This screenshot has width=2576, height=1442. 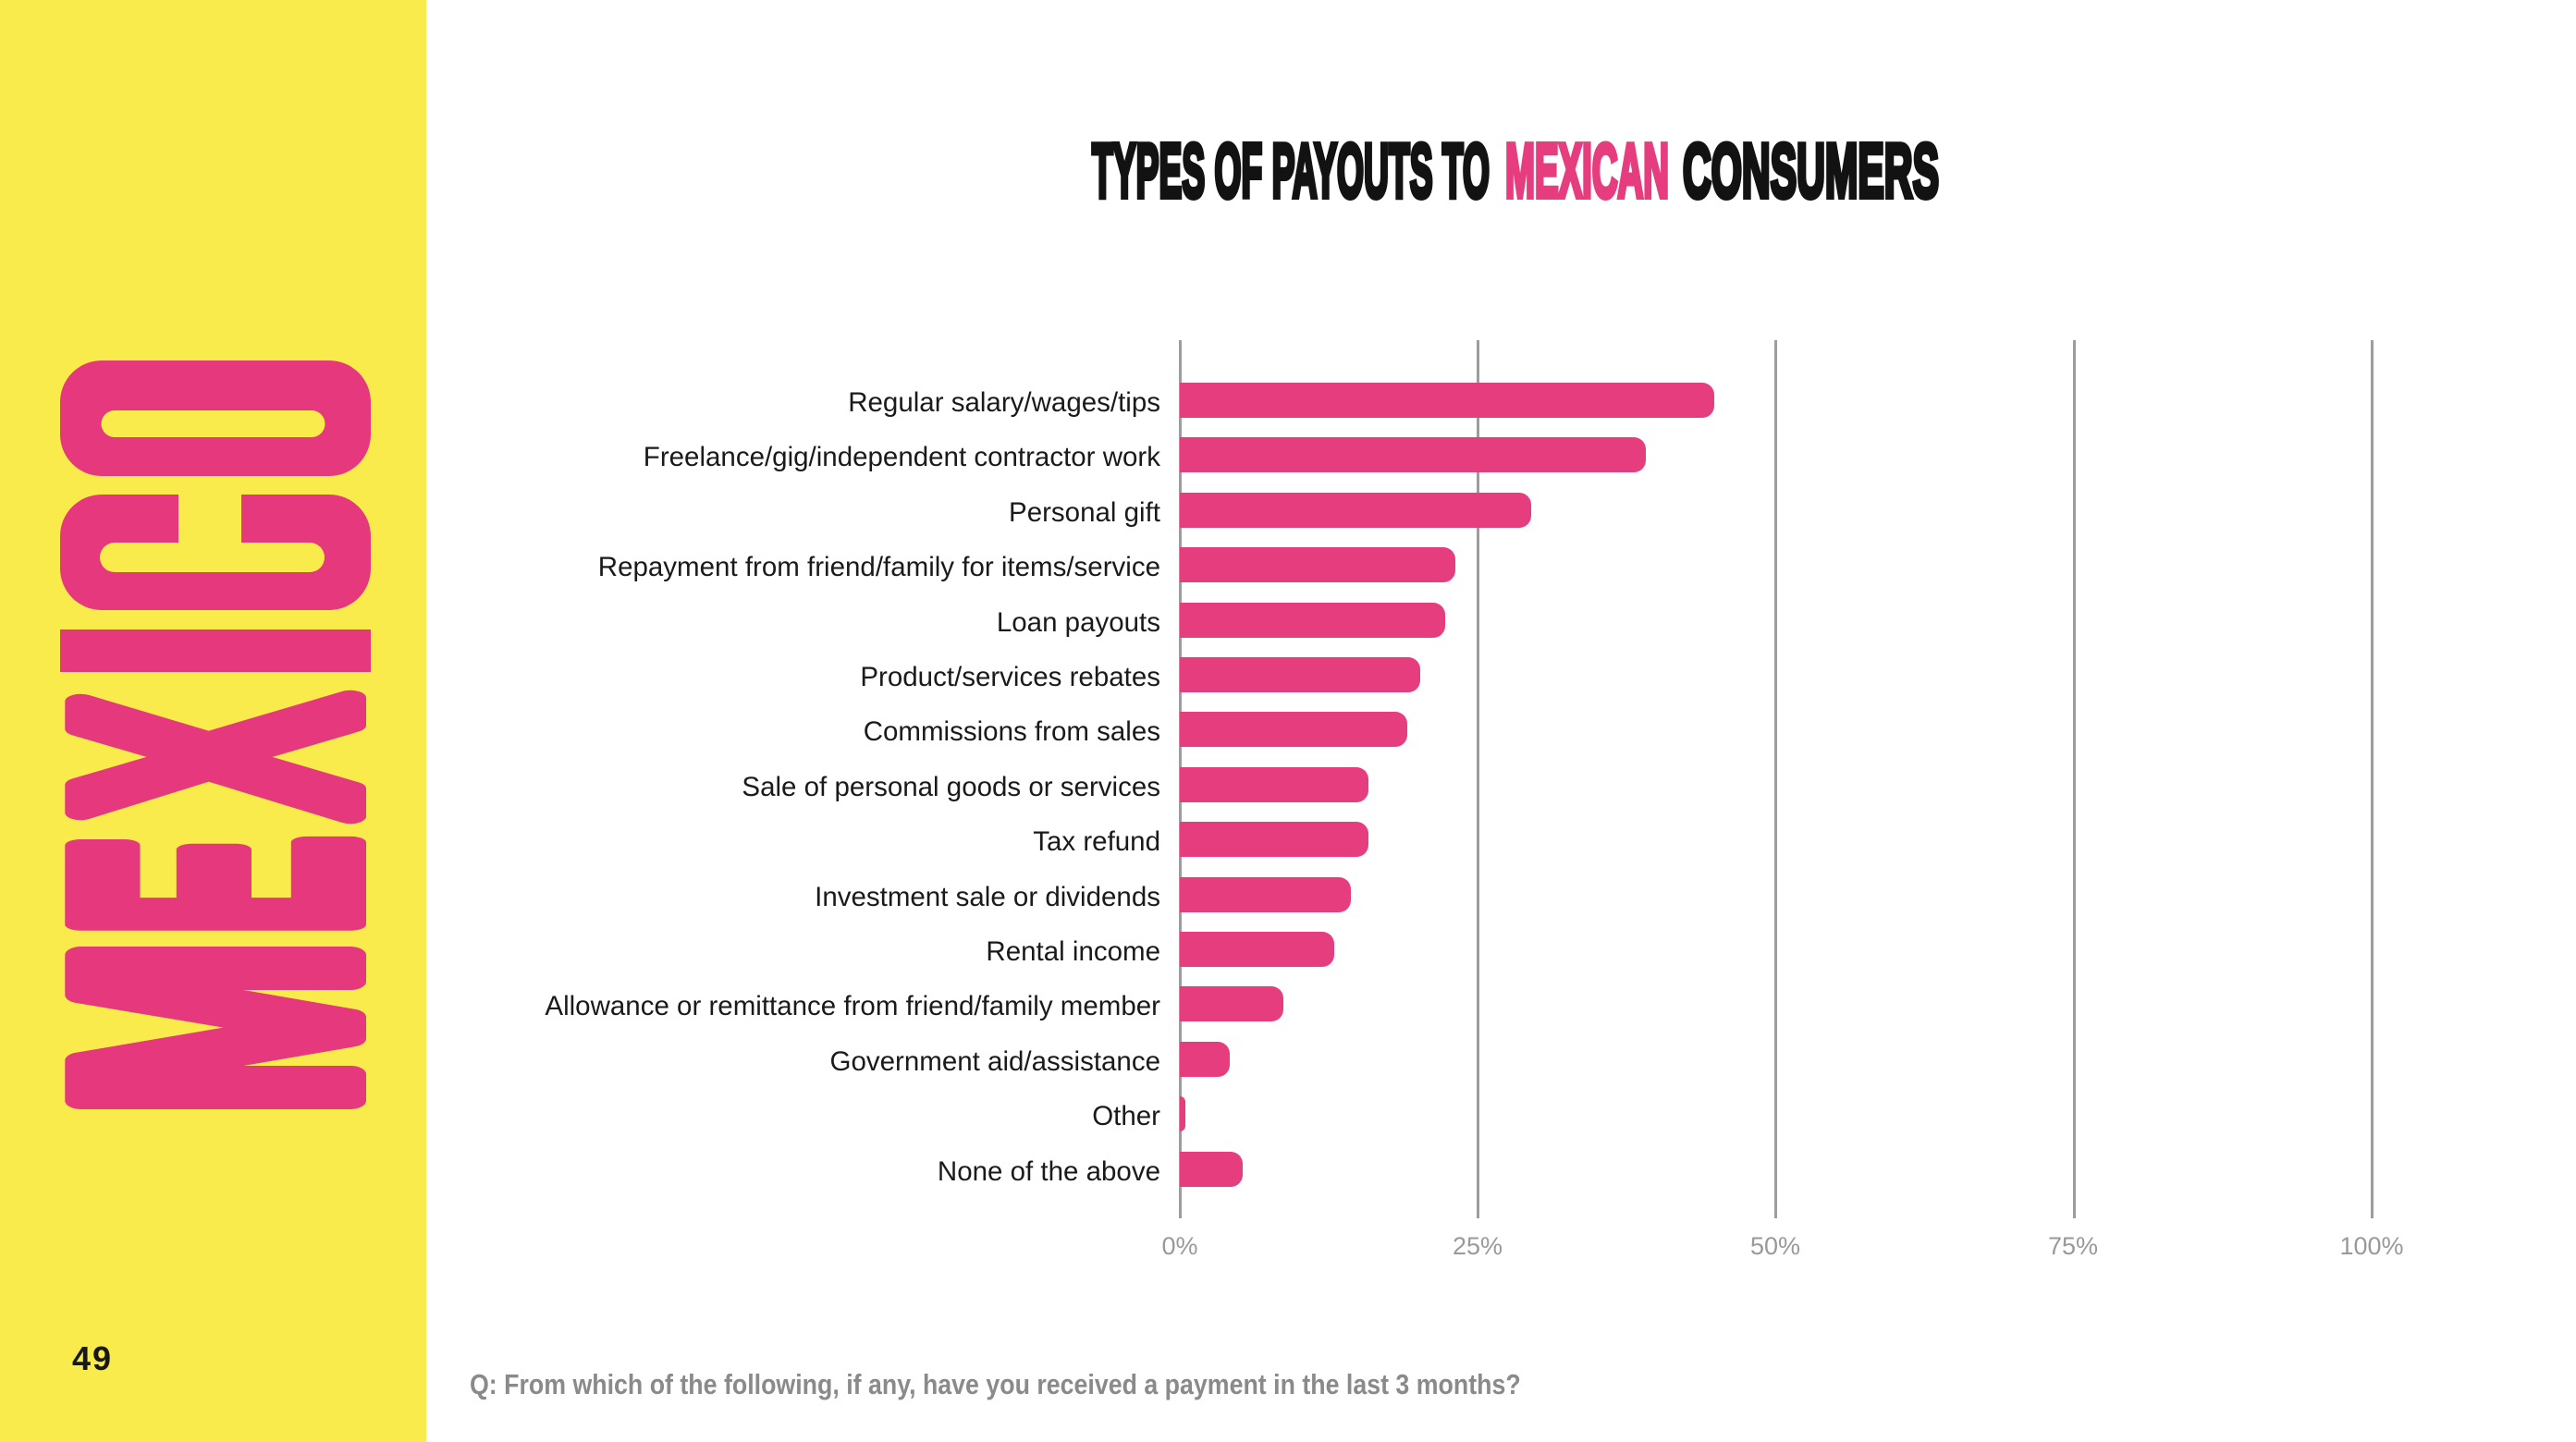 I want to click on svg-text: M, so click(x=217, y=1028).